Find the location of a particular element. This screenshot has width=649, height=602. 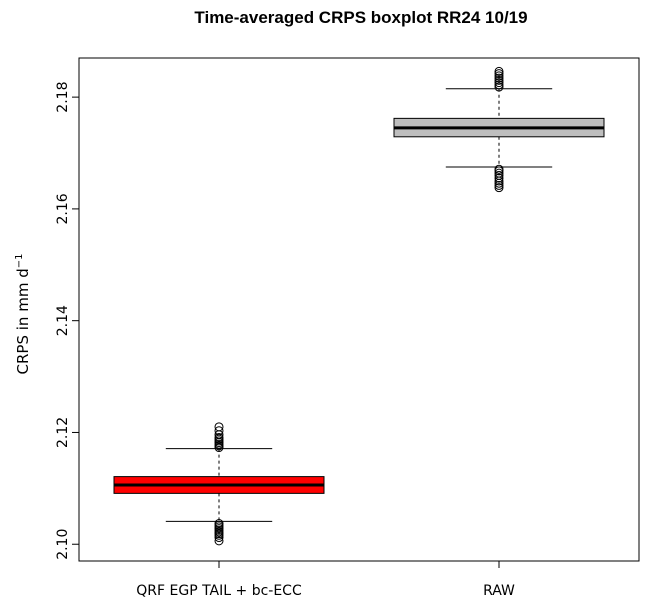

y-axis: 2.10 2.12 2.14 2.16 2.18 is located at coordinates (67, 321).